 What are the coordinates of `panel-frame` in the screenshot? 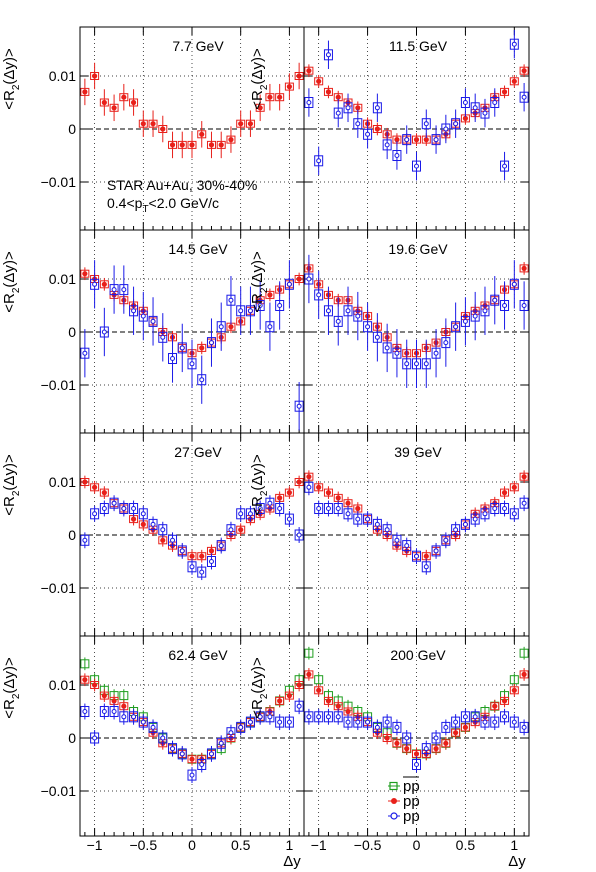 It's located at (416, 736).